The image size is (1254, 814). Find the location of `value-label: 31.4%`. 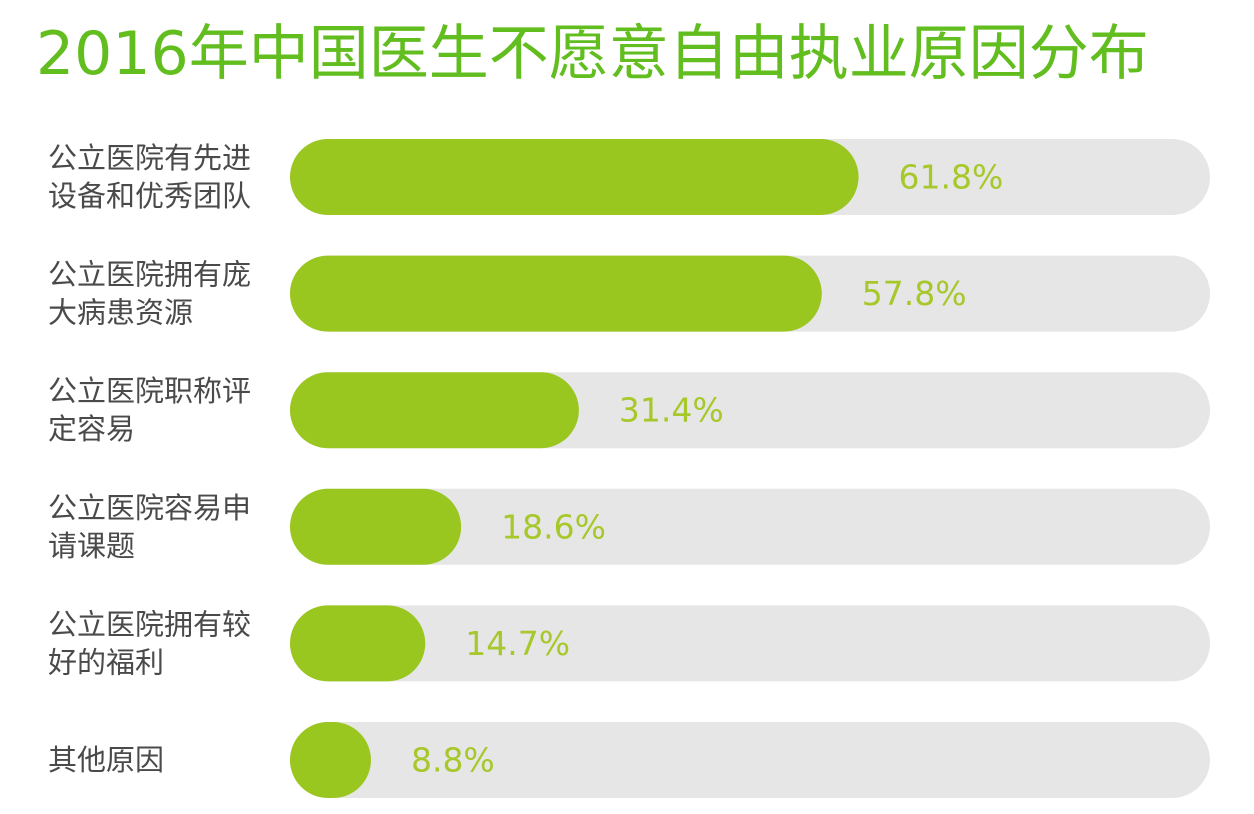

value-label: 31.4% is located at coordinates (671, 410).